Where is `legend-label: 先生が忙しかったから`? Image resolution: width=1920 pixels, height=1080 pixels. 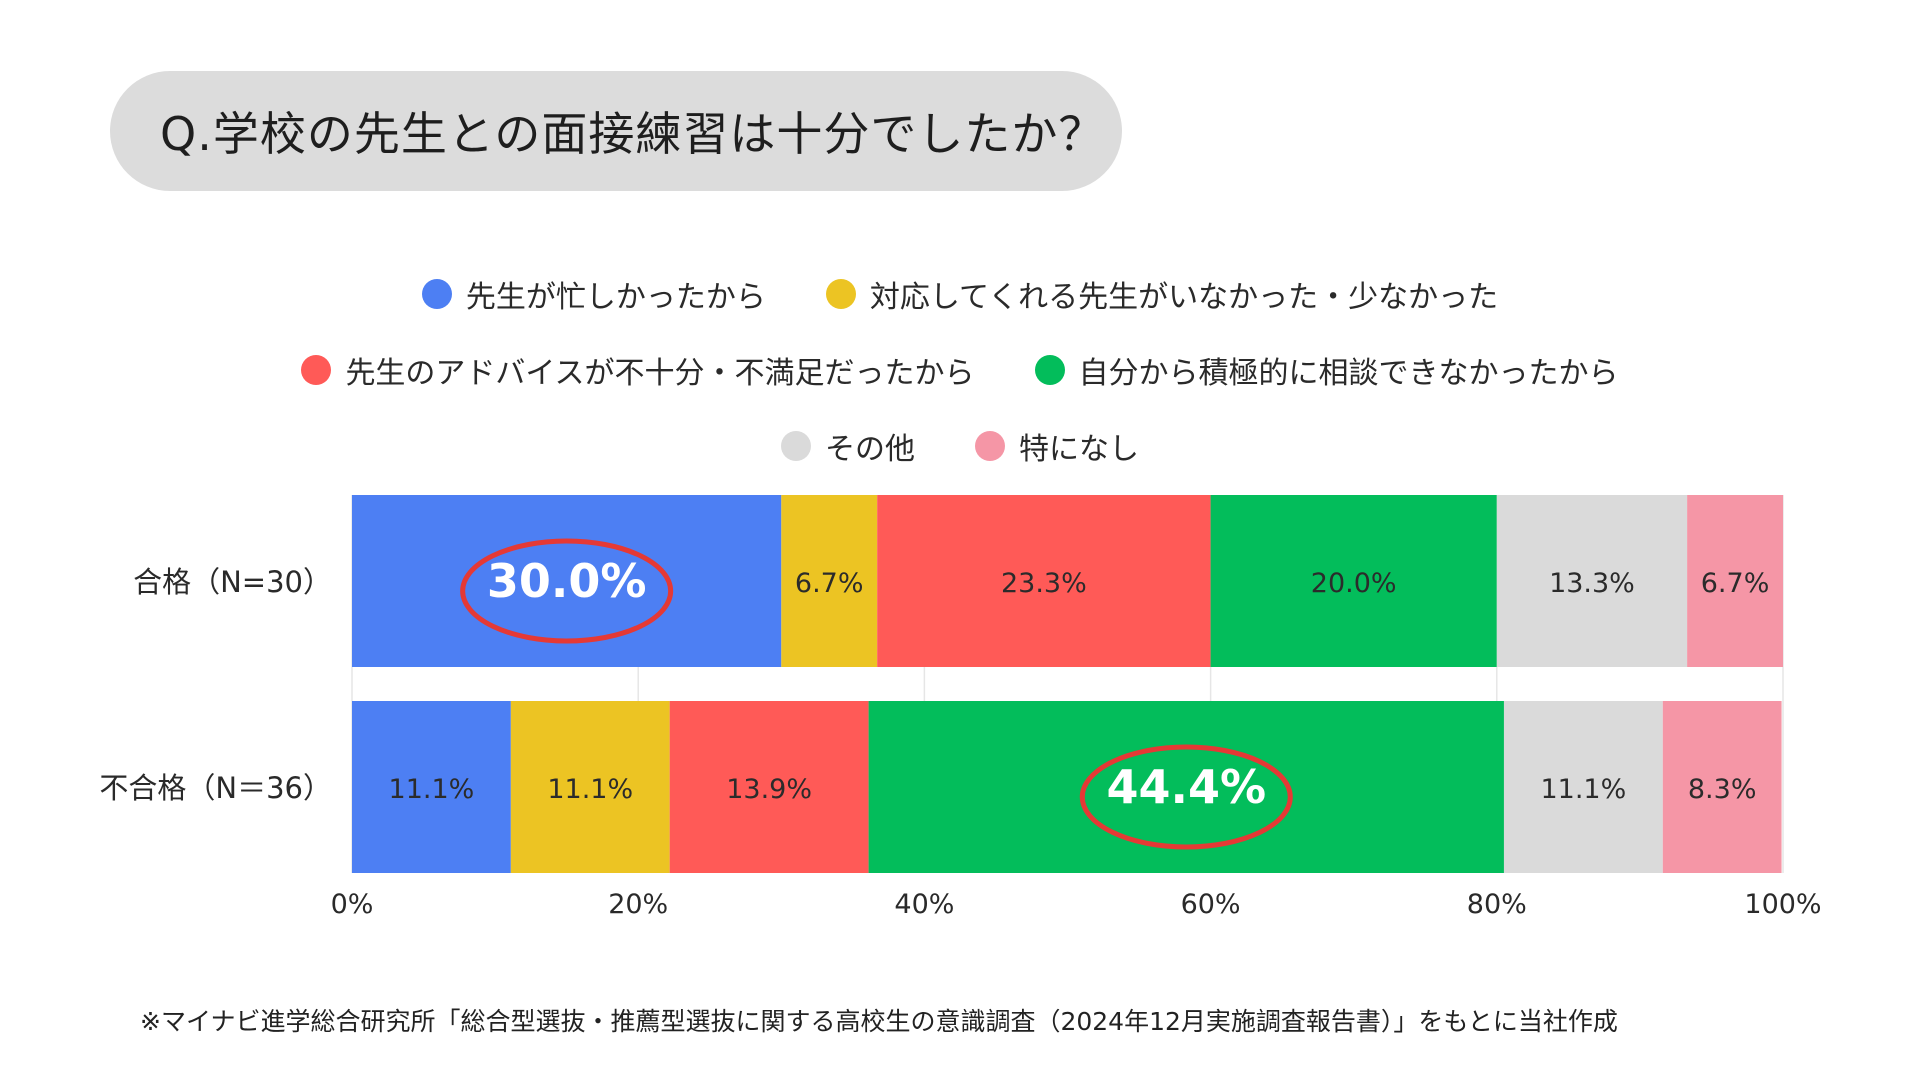
legend-label: 先生が忙しかったから is located at coordinates (615, 297).